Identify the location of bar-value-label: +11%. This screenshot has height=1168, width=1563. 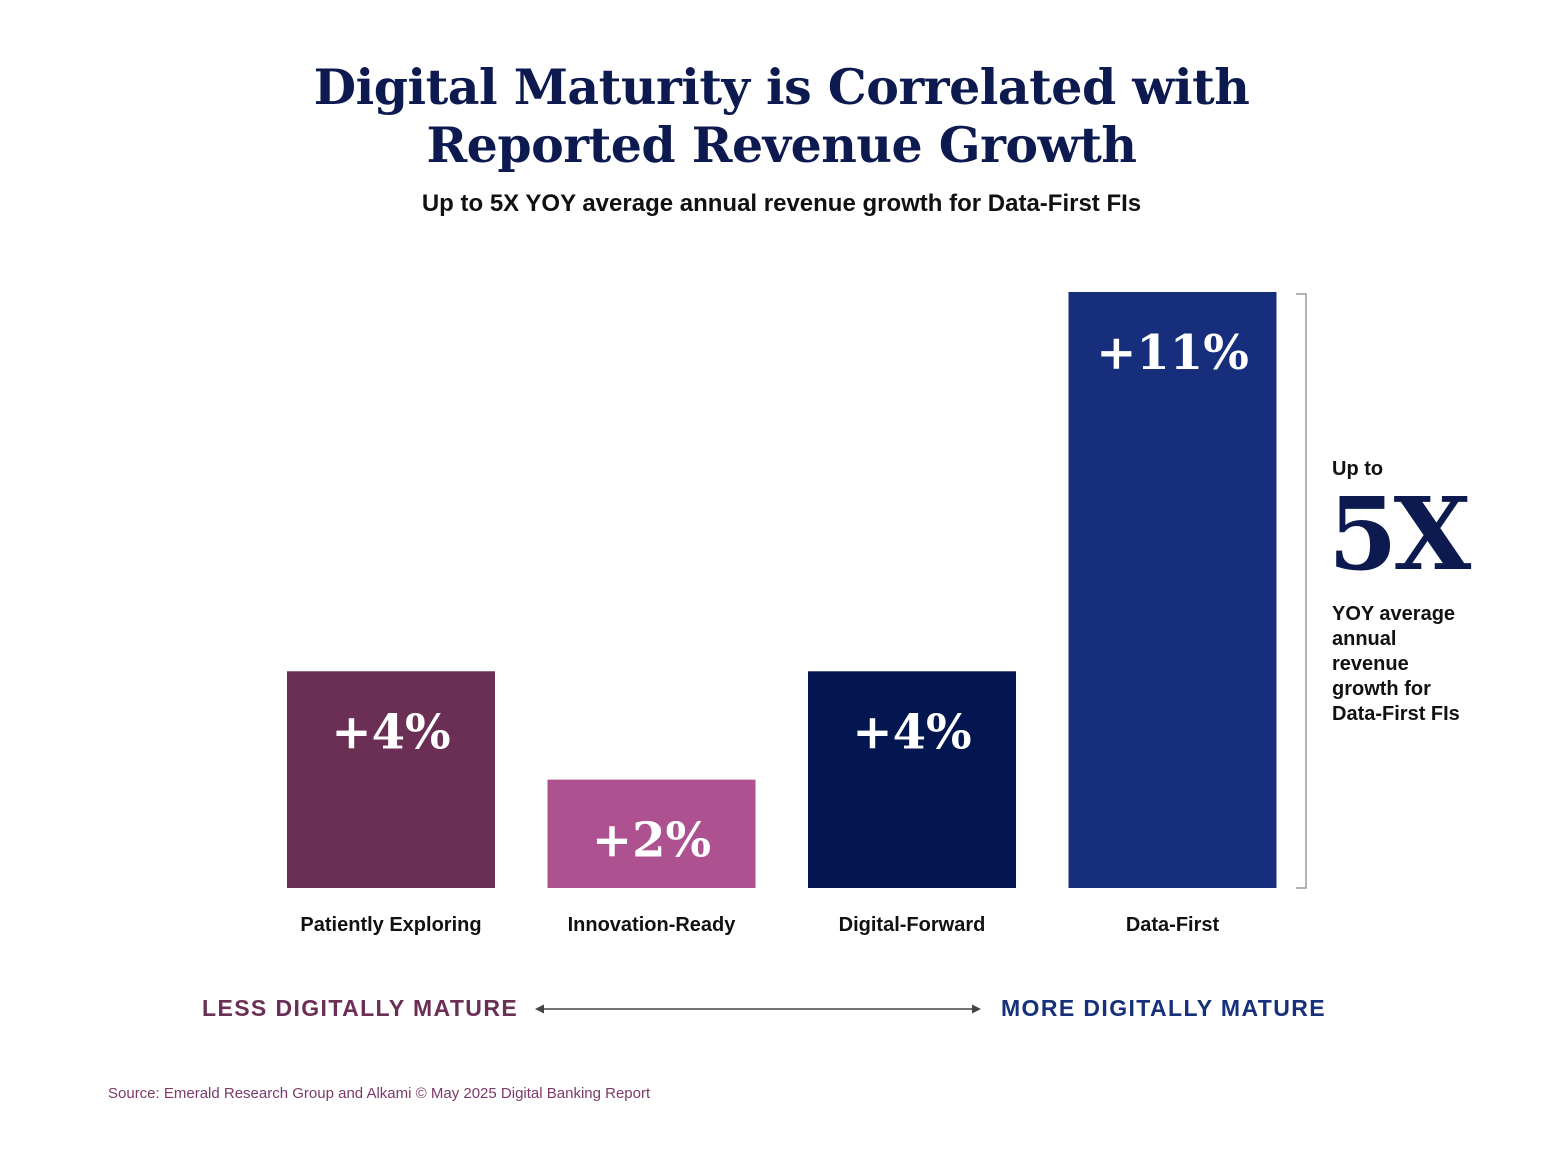
(1172, 353).